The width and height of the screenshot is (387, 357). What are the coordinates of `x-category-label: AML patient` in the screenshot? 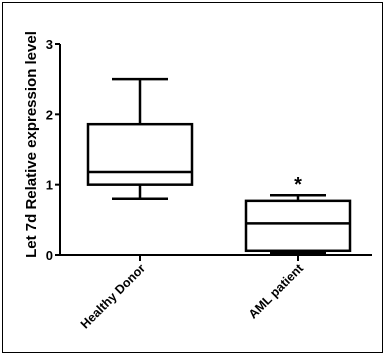 It's located at (276, 291).